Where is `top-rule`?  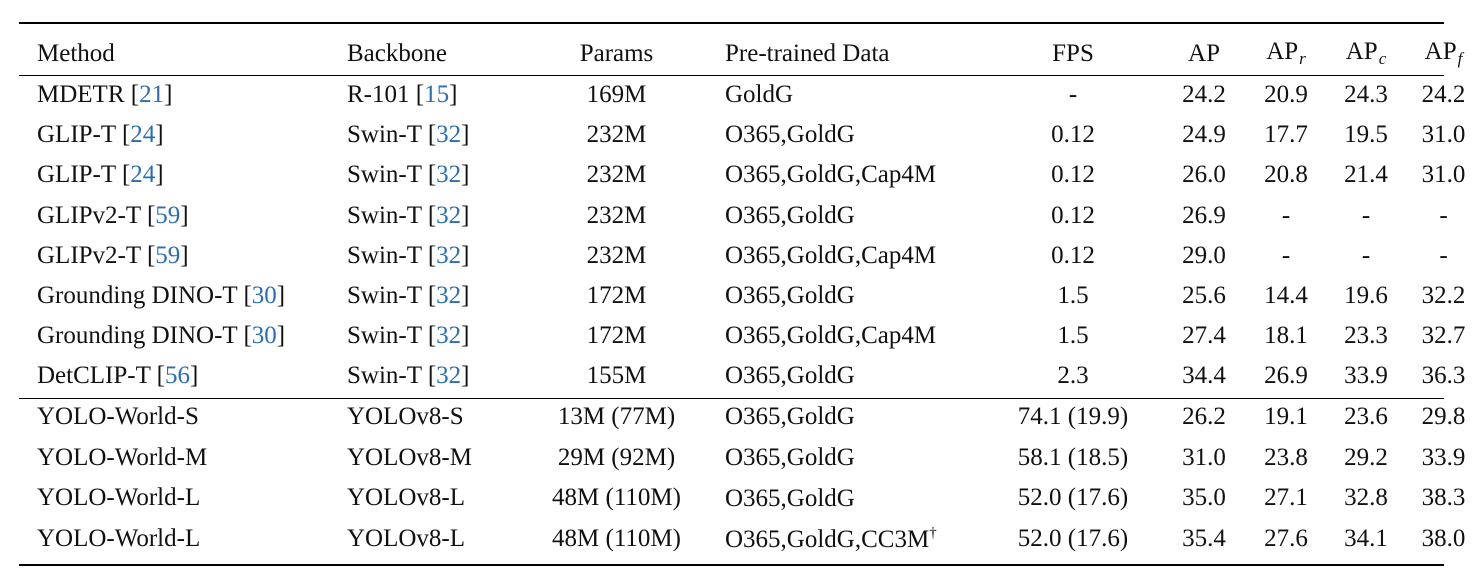
top-rule is located at coordinates (731, 23).